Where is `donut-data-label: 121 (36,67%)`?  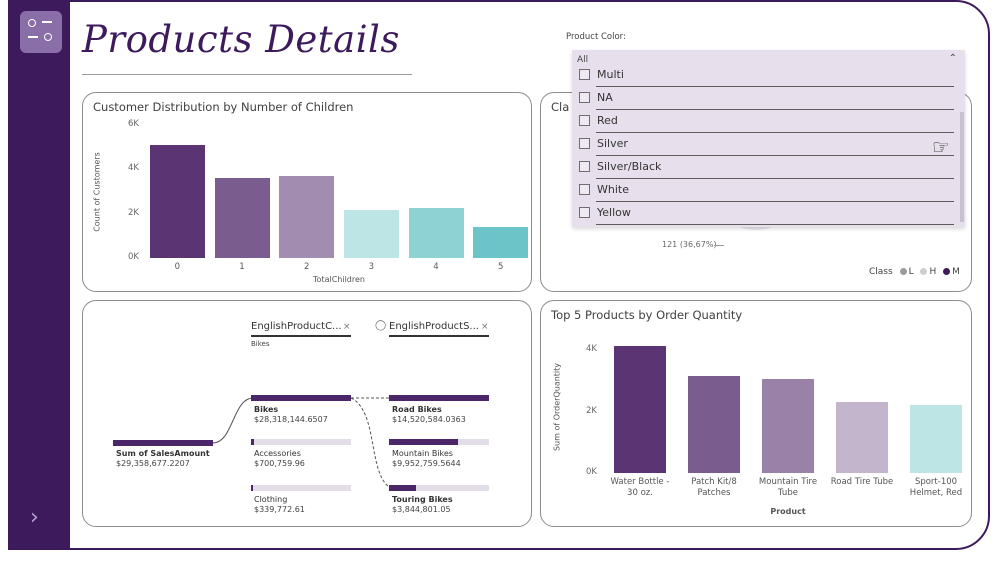
donut-data-label: 121 (36,67%) is located at coordinates (689, 244).